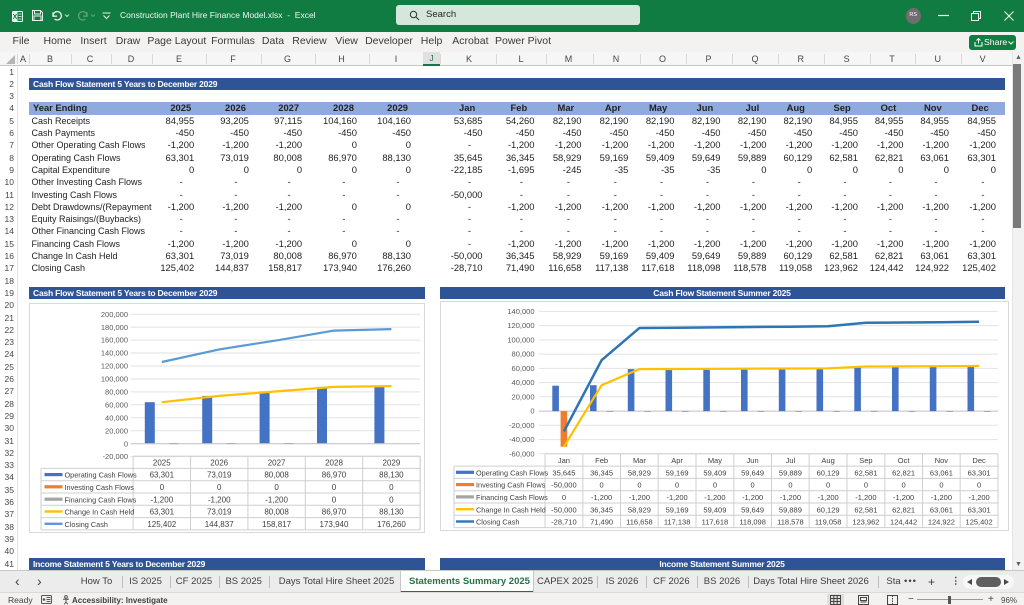  I want to click on svg-text: 117,618, so click(714, 522).